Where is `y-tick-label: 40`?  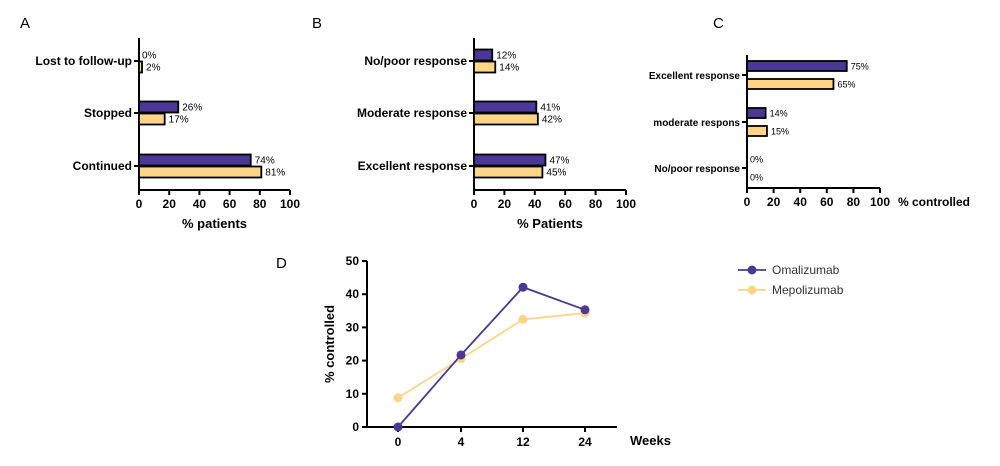
y-tick-label: 40 is located at coordinates (353, 294).